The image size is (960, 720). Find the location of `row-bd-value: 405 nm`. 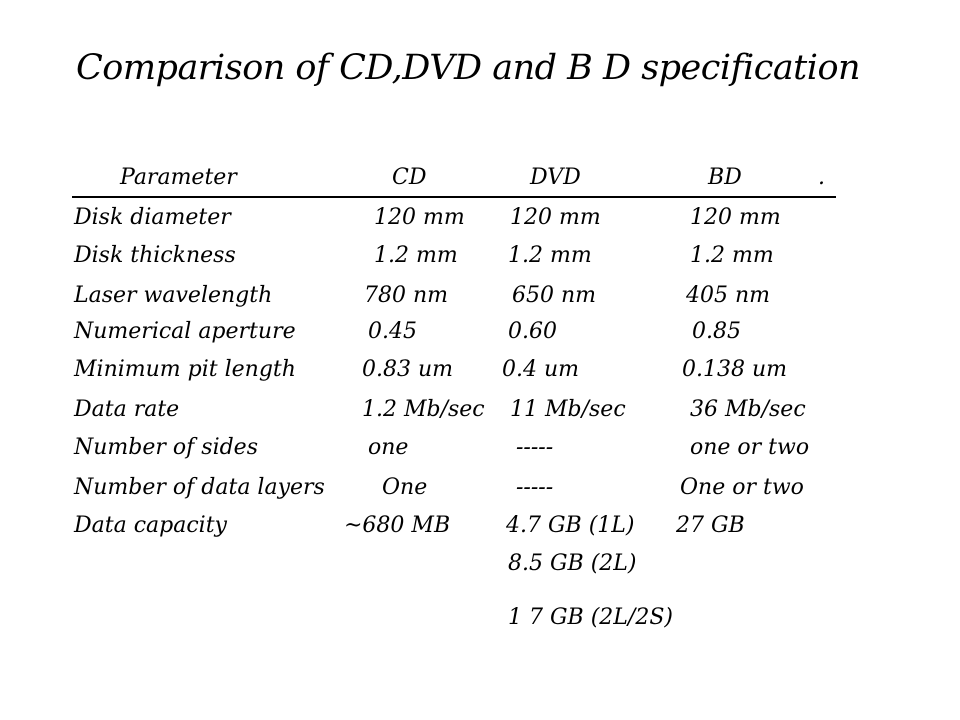

row-bd-value: 405 nm is located at coordinates (728, 295).